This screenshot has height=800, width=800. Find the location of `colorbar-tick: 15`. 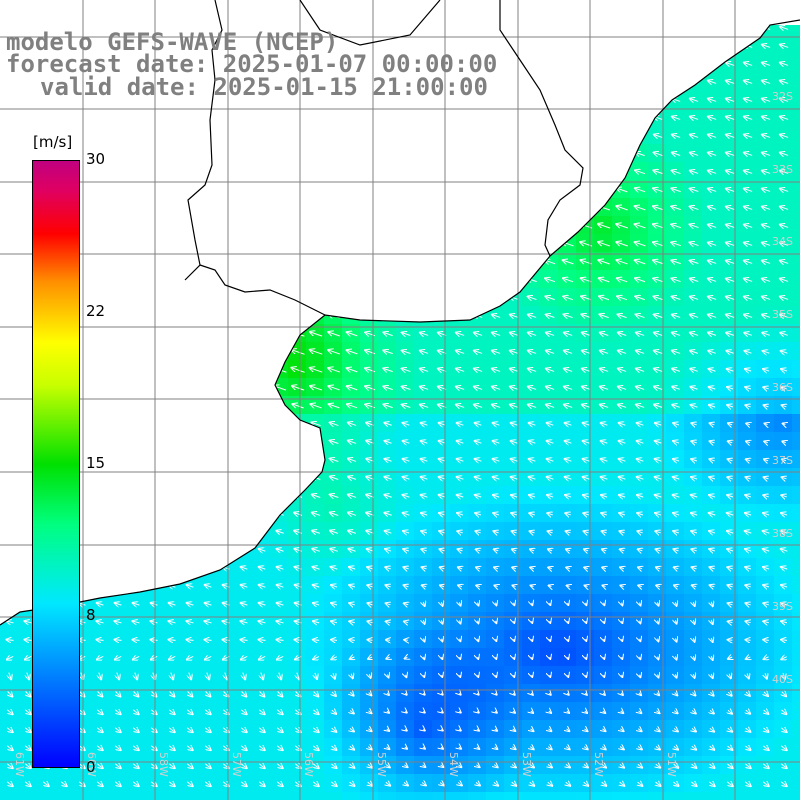

colorbar-tick: 15 is located at coordinates (96, 463).